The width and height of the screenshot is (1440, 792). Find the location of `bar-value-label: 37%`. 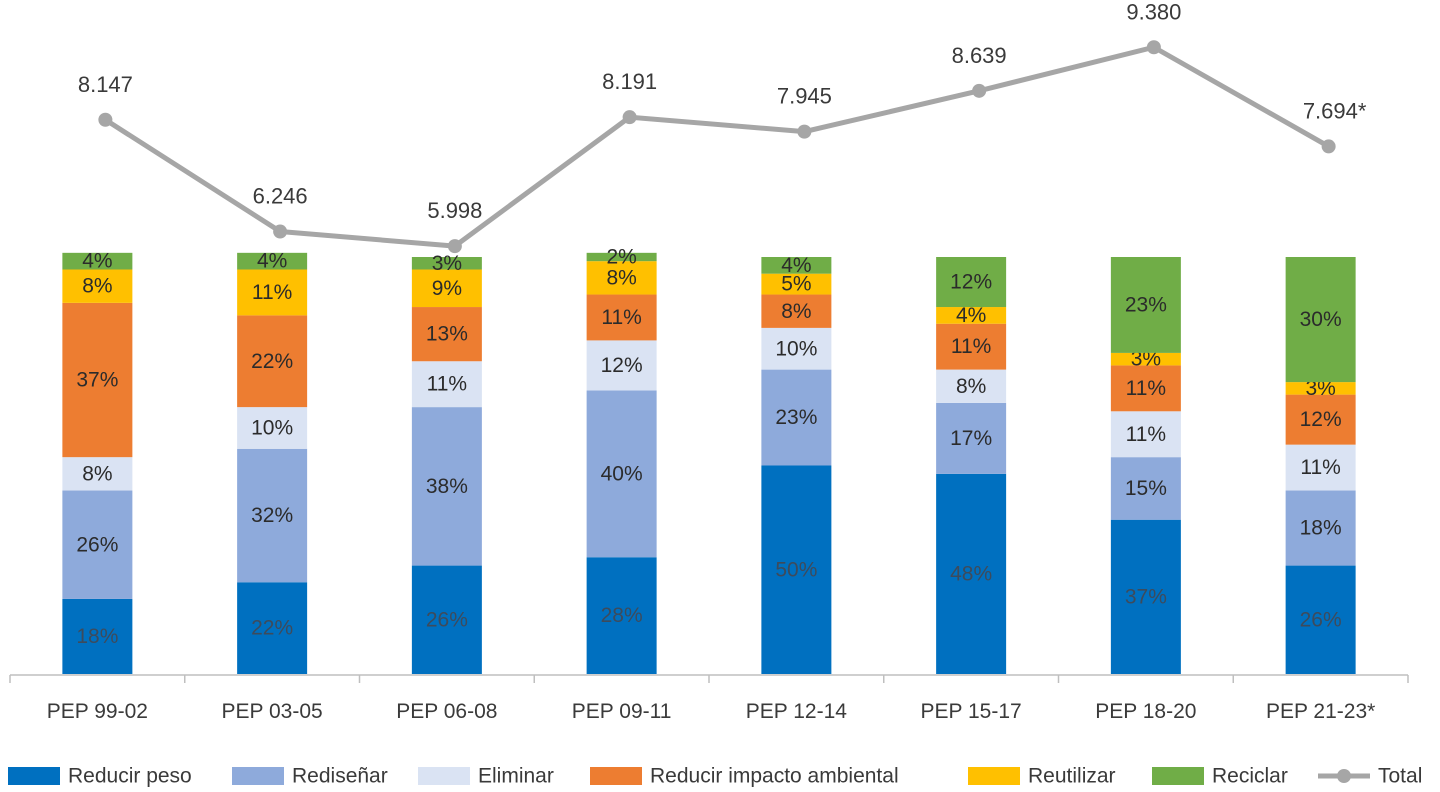

bar-value-label: 37% is located at coordinates (97, 380).